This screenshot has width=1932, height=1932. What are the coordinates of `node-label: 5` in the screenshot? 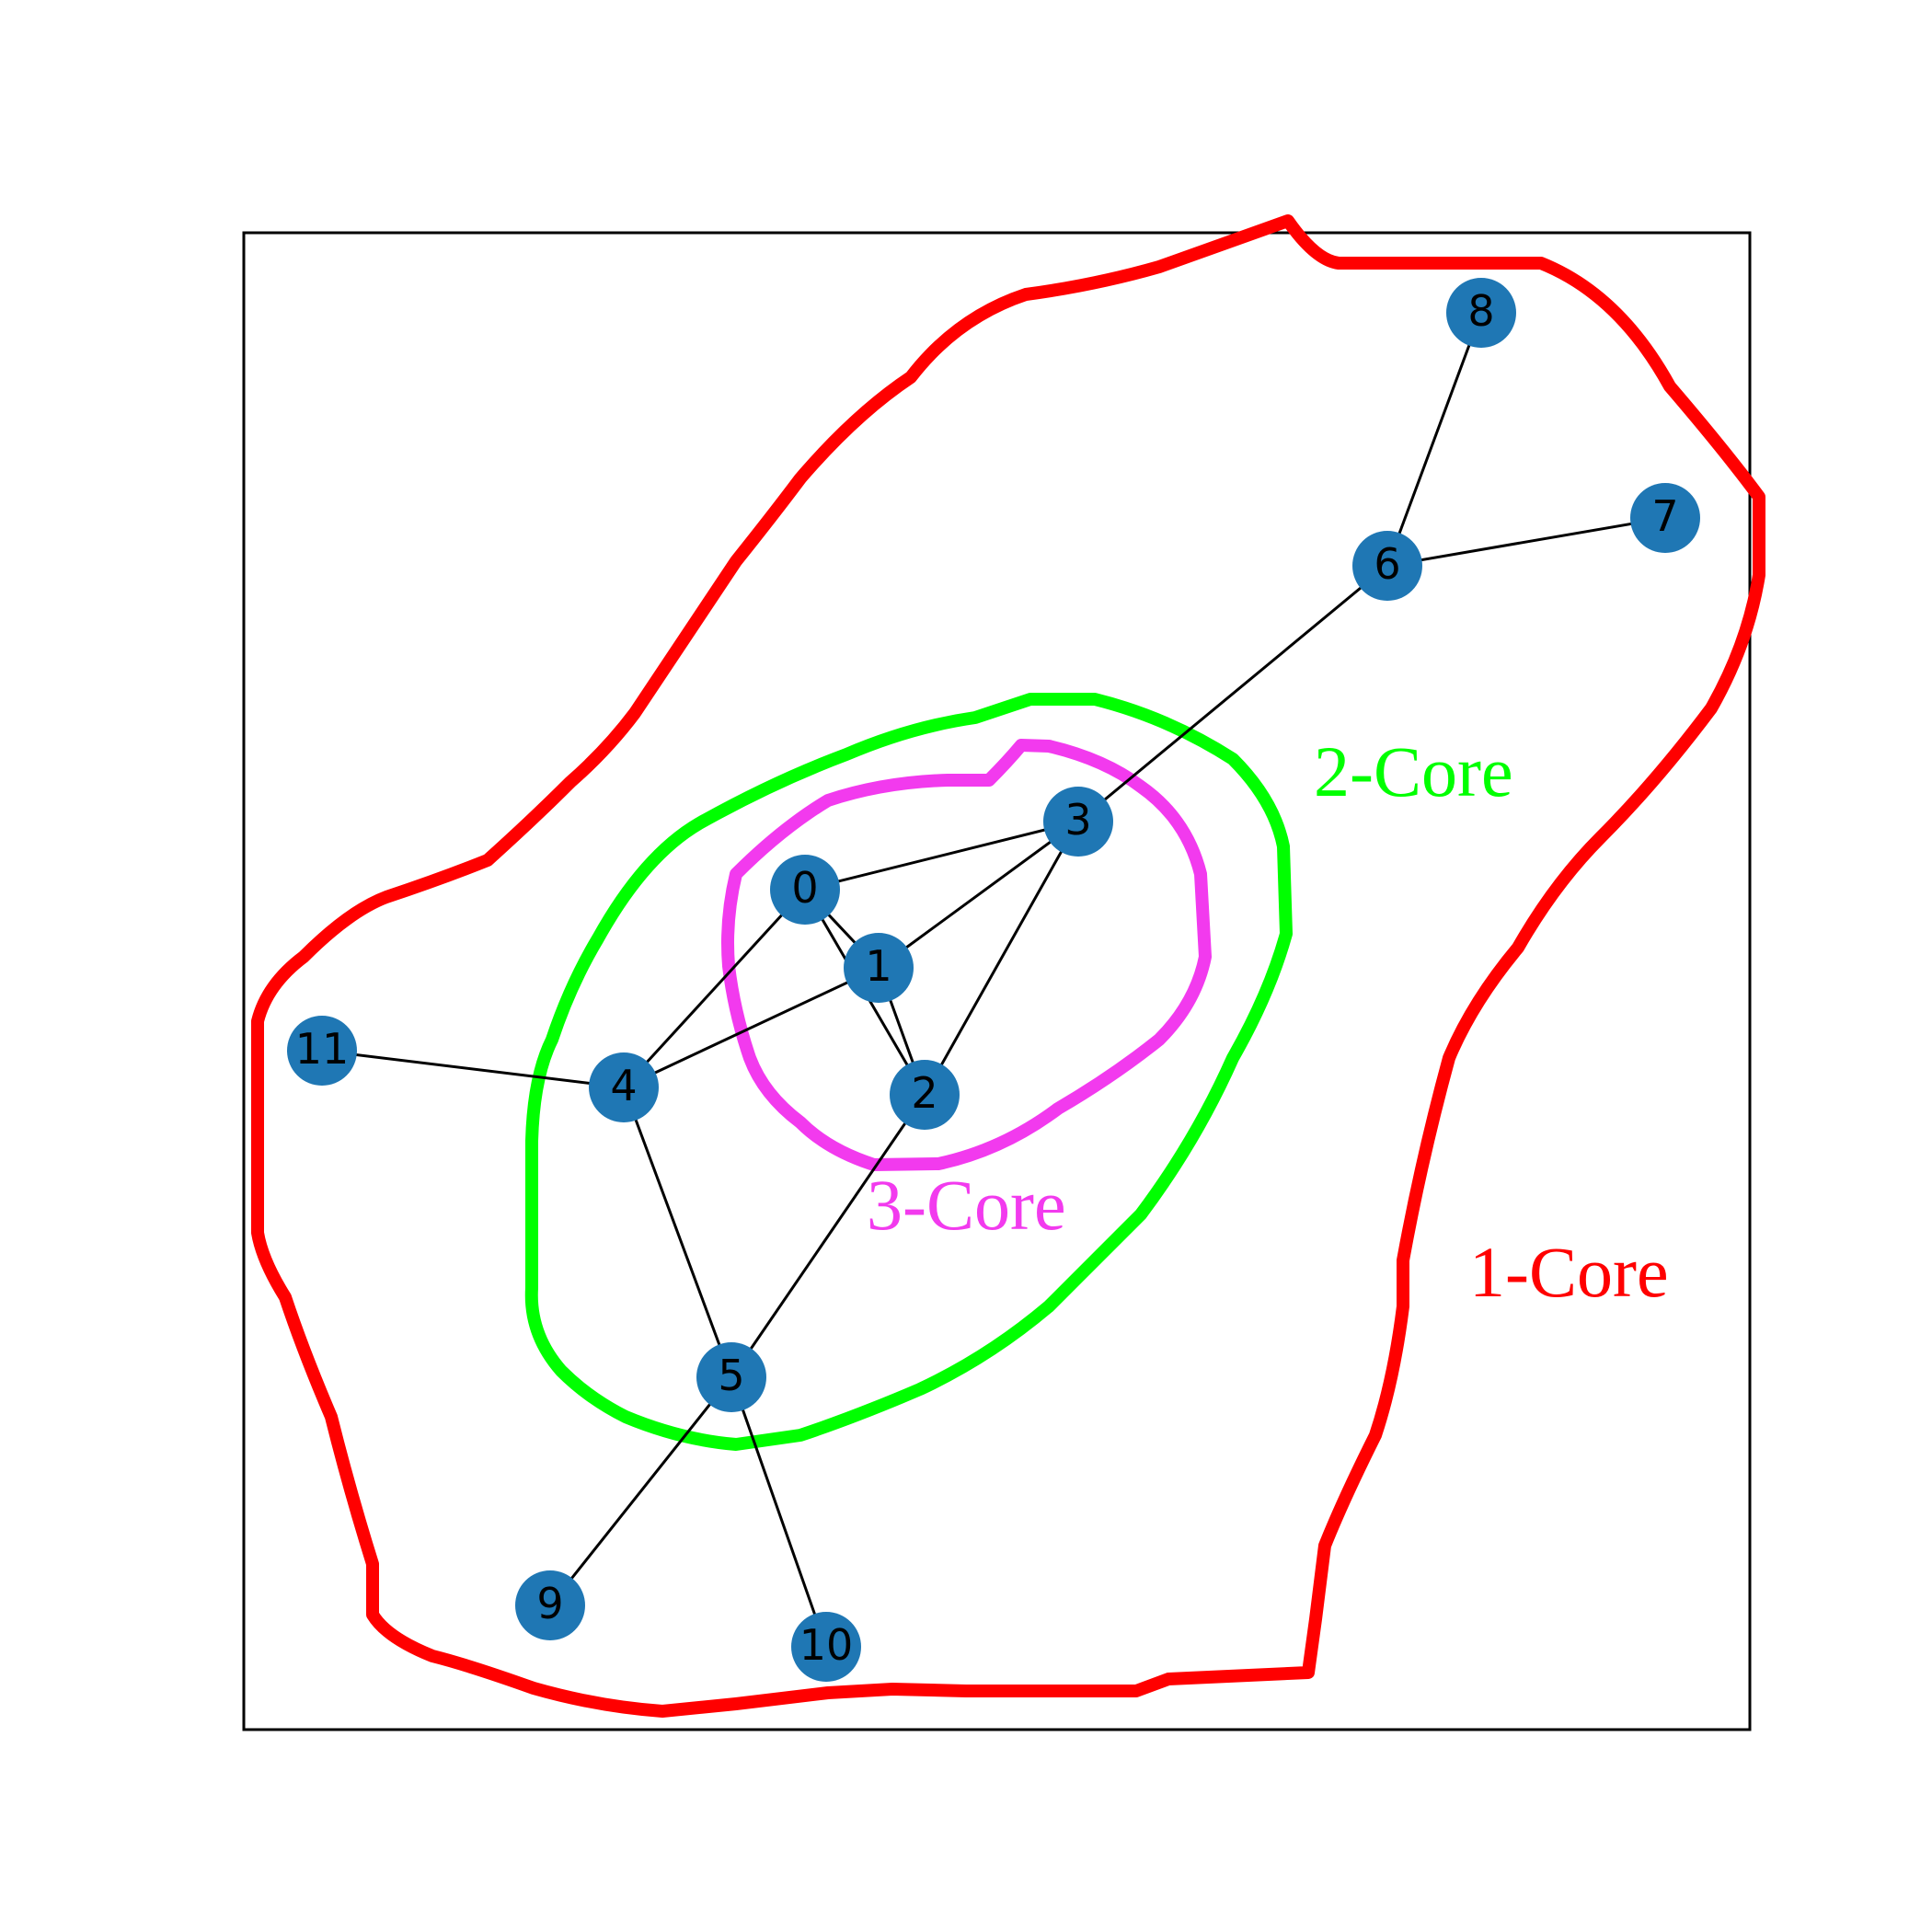 It's located at (731, 1375).